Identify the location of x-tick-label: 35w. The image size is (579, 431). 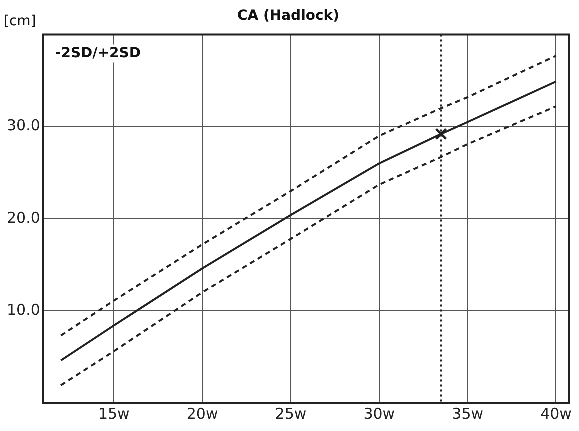
(468, 413).